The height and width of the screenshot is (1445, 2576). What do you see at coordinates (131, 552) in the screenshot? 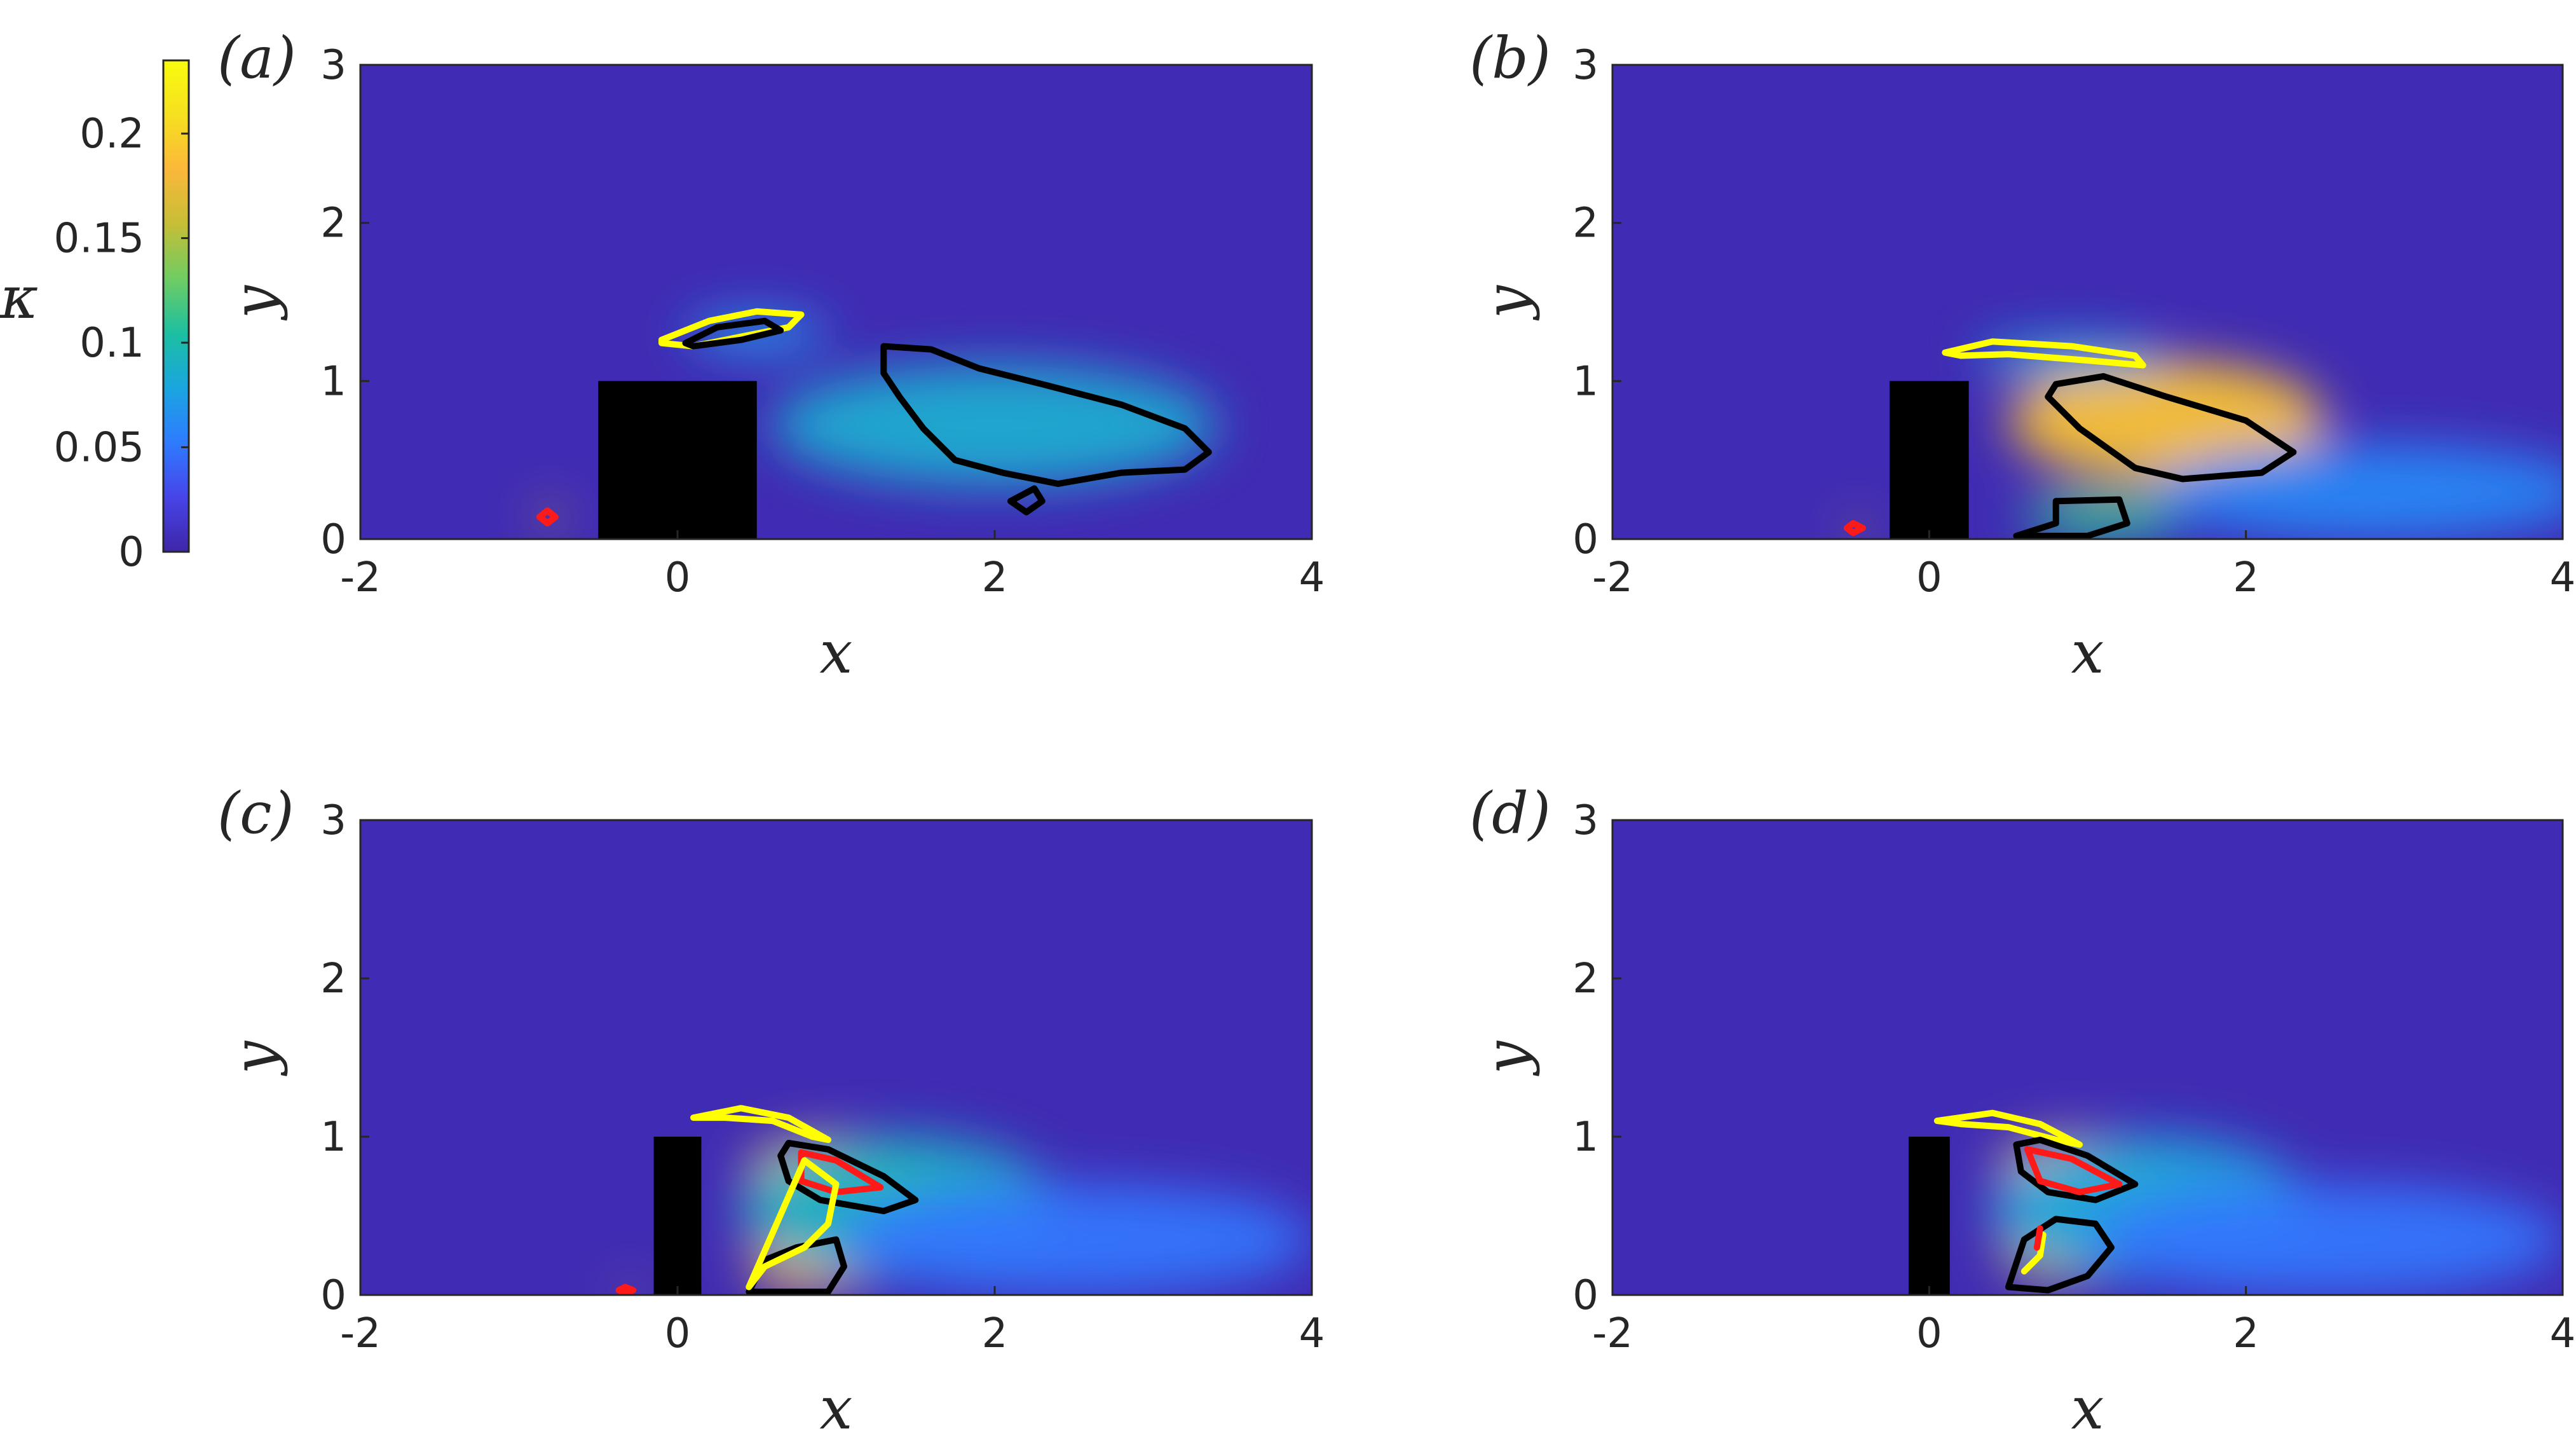
I see `colorbar-tick-label: 0` at bounding box center [131, 552].